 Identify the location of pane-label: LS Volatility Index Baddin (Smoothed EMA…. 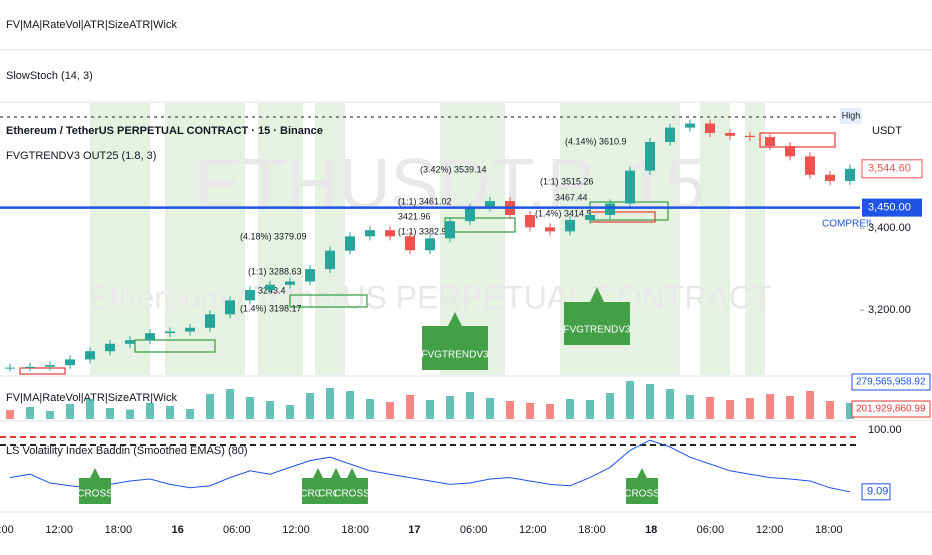
(127, 451).